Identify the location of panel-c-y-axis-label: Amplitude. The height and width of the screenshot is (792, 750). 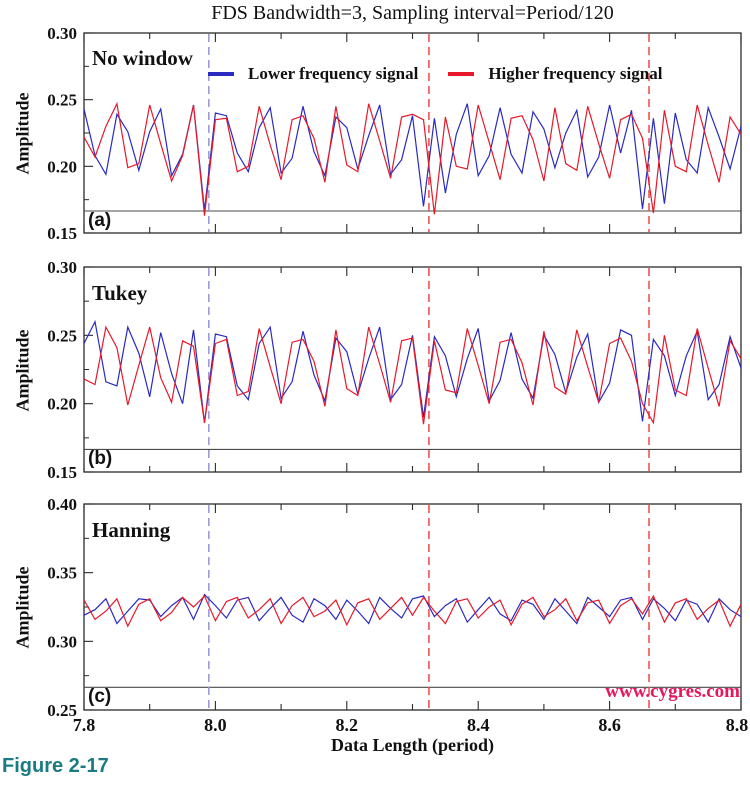
(22, 607).